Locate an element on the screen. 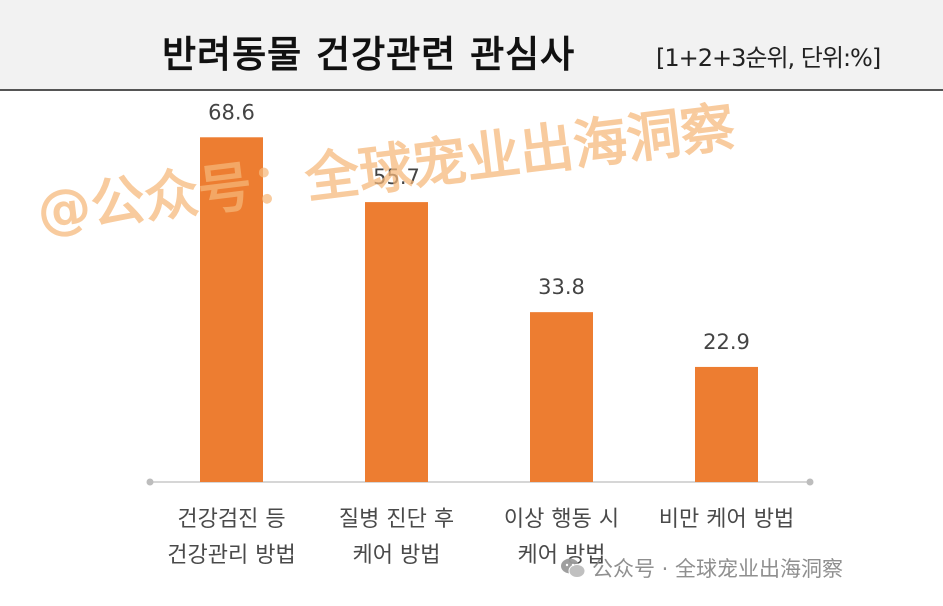 The image size is (943, 606). category-label-line: 질병 진단 후 is located at coordinates (396, 519).